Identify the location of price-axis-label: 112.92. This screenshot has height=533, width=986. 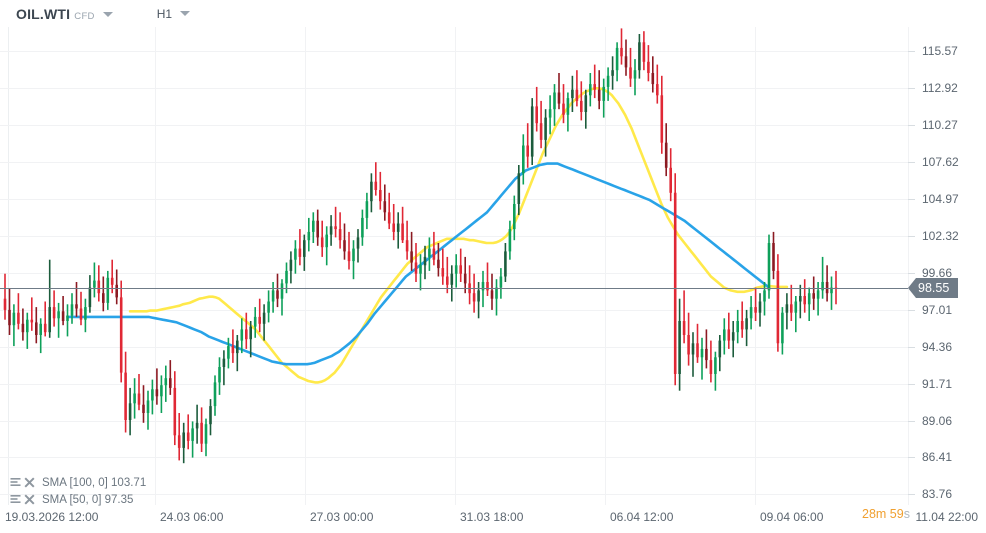
(940, 88).